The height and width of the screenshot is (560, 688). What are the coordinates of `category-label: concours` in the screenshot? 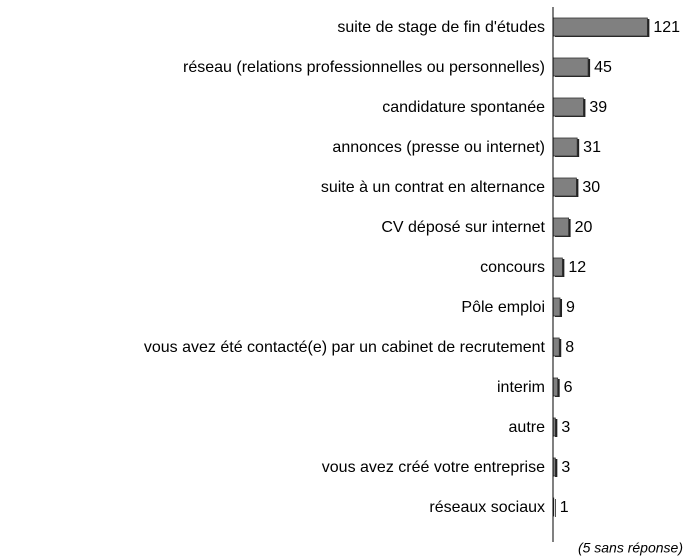 It's located at (512, 267).